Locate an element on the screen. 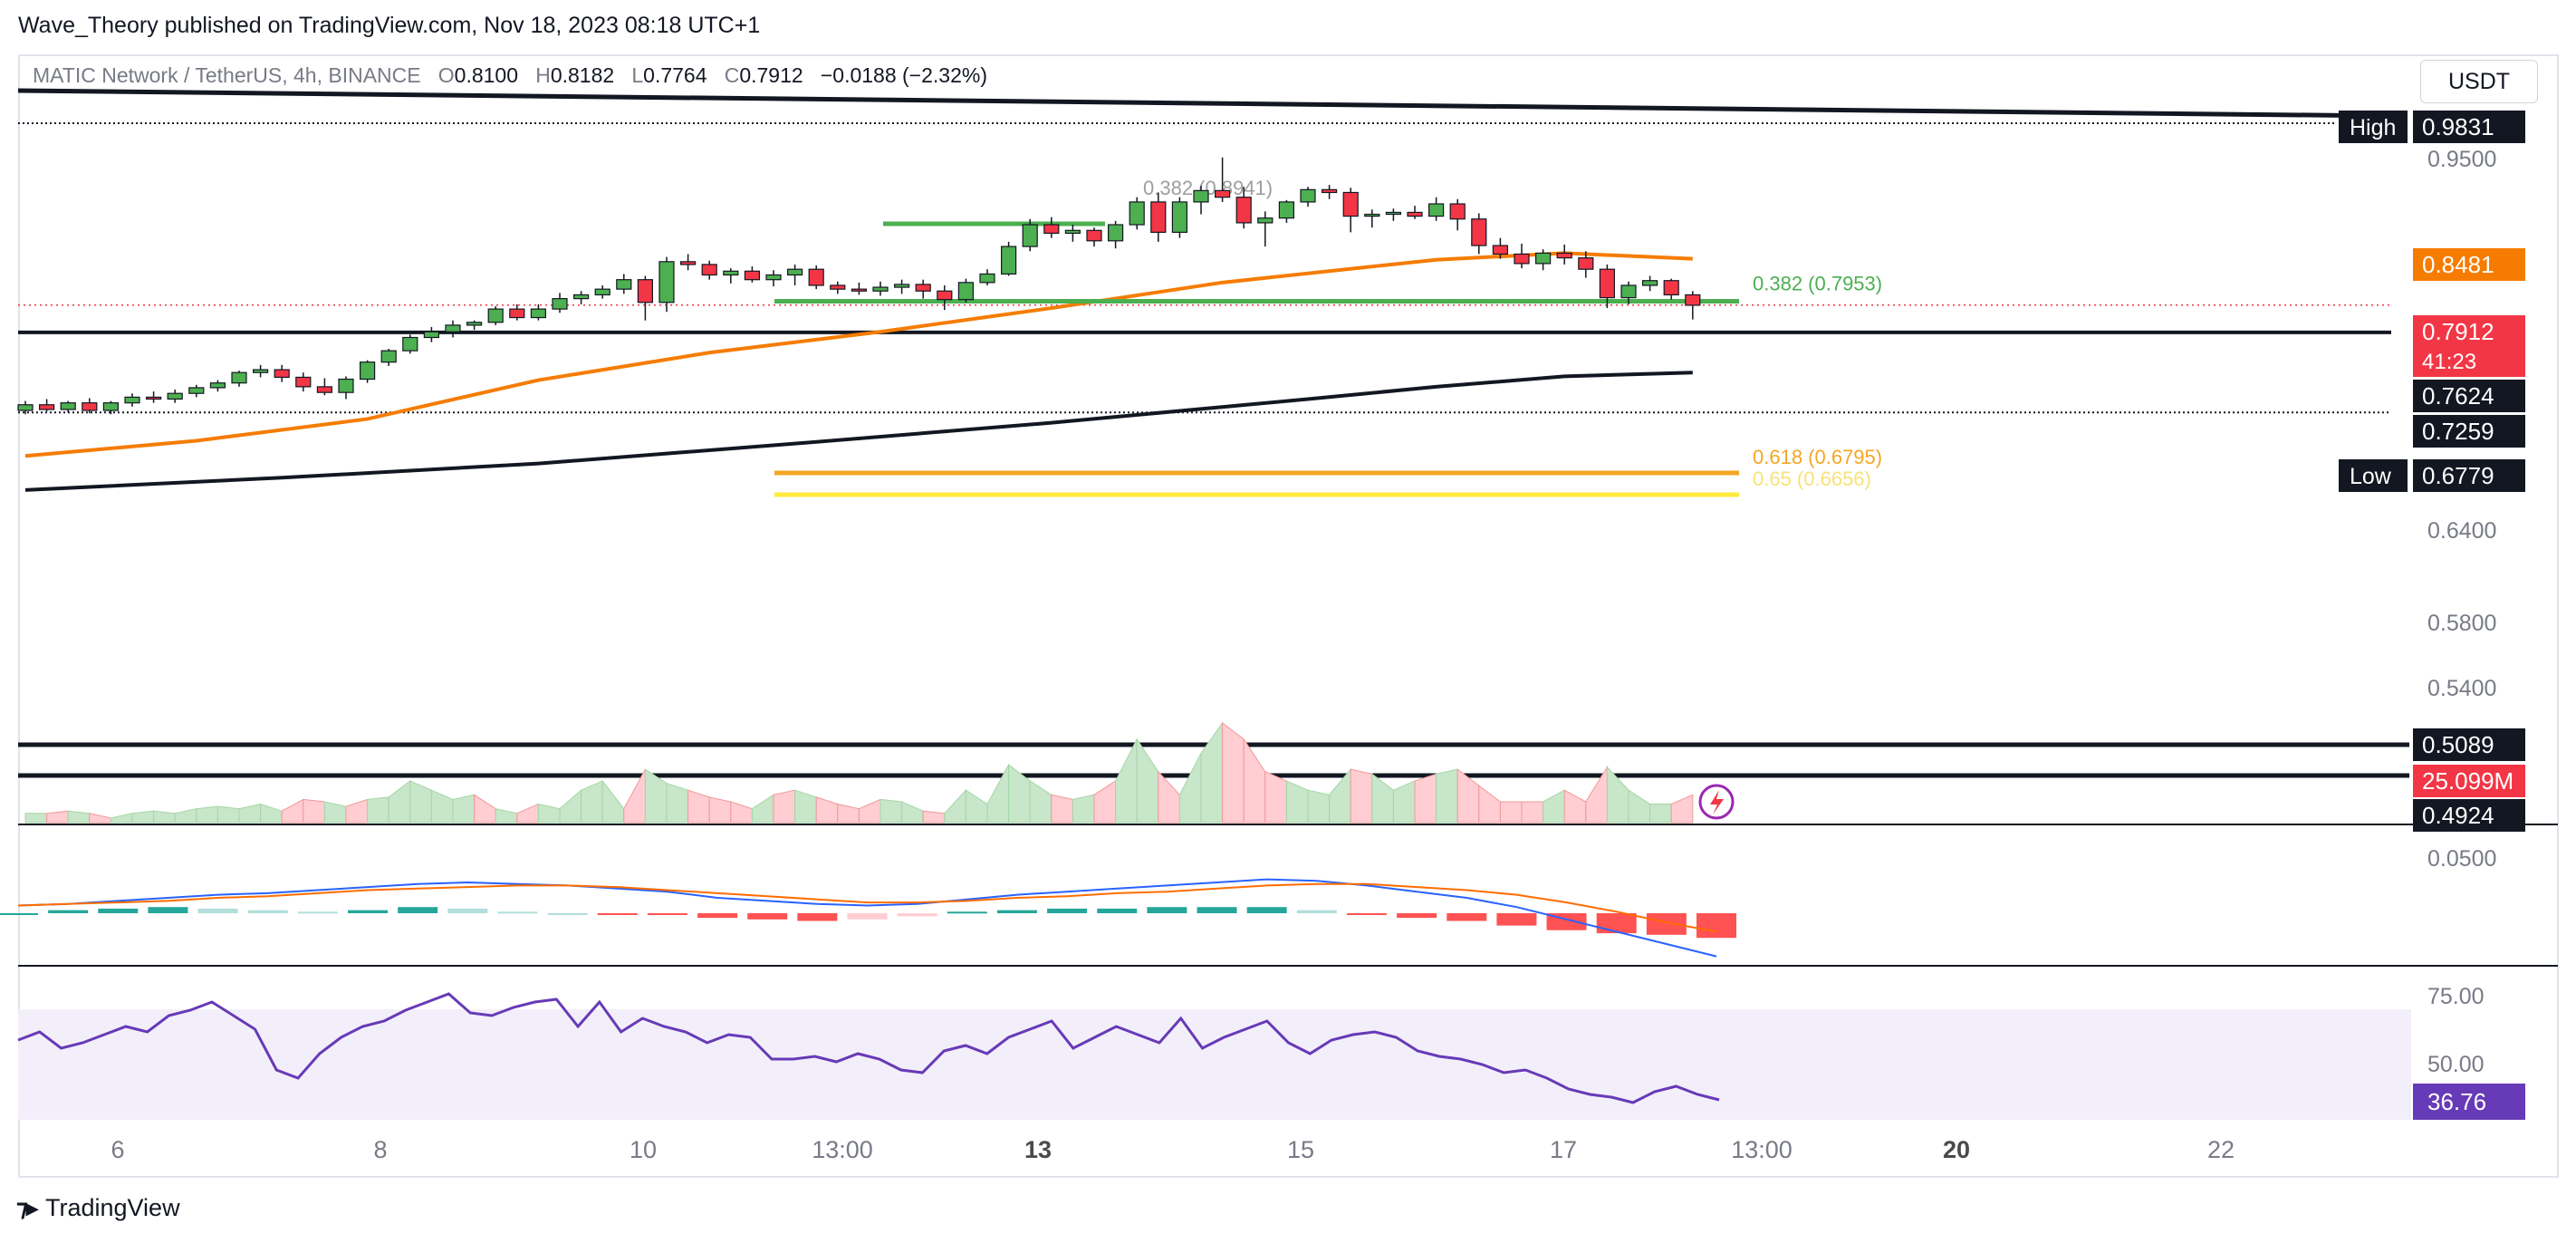 This screenshot has width=2576, height=1243. close-key: C is located at coordinates (732, 75).